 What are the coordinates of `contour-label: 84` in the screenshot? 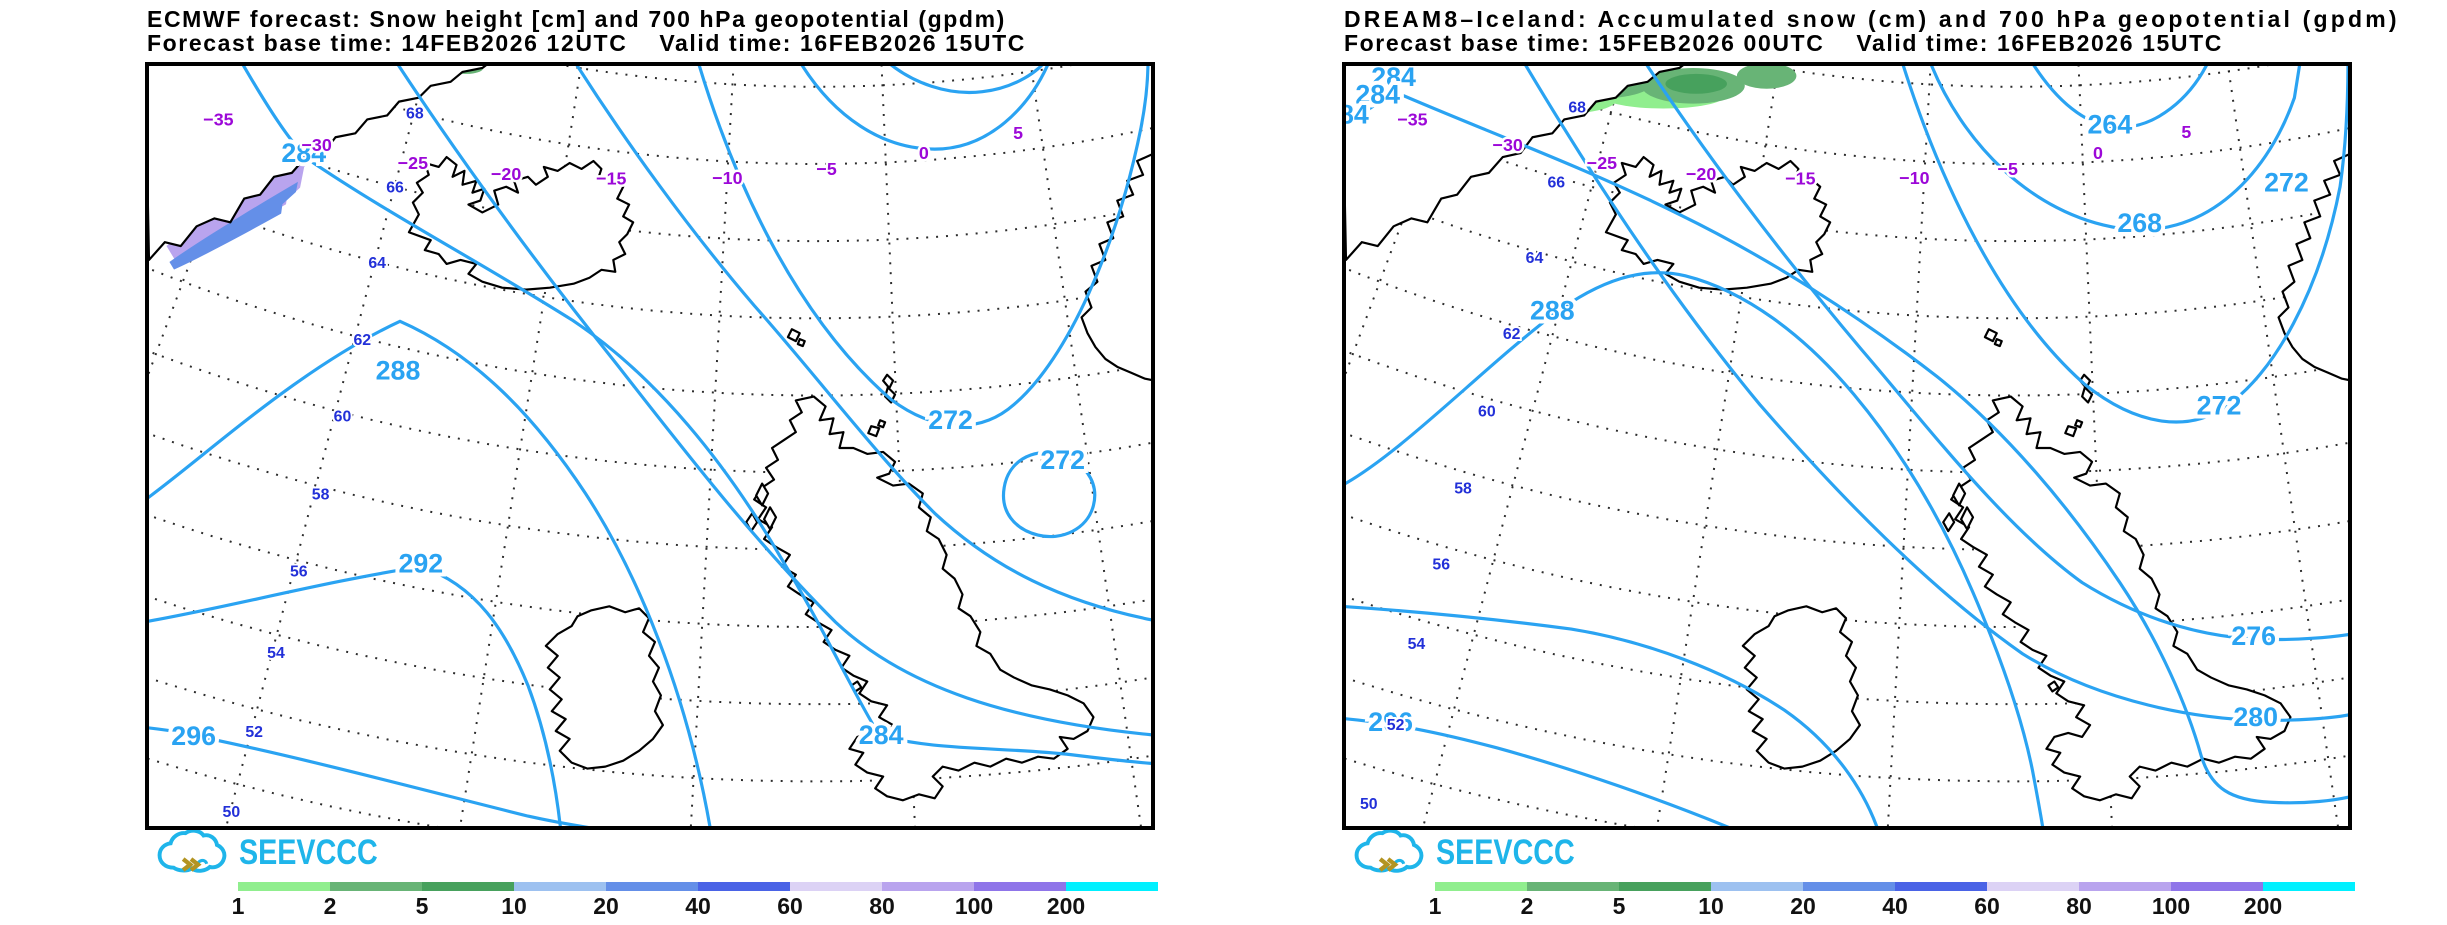 It's located at (1357, 114).